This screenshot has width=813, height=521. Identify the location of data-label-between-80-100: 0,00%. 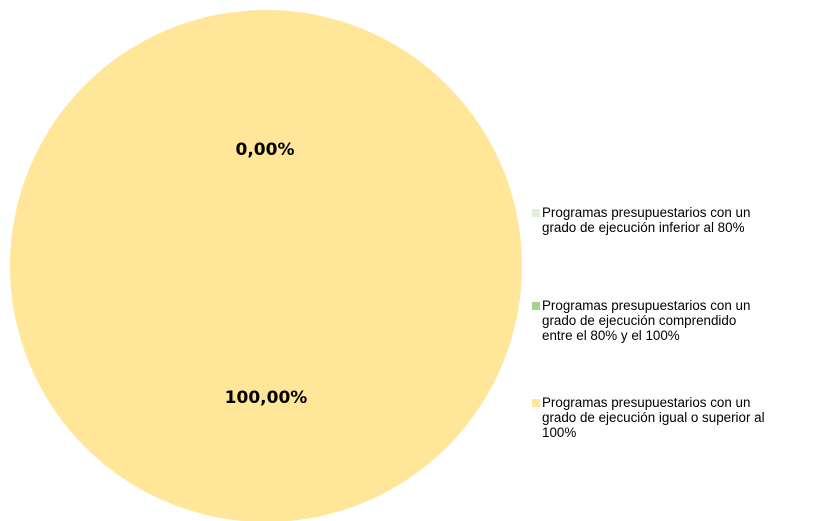
(265, 150).